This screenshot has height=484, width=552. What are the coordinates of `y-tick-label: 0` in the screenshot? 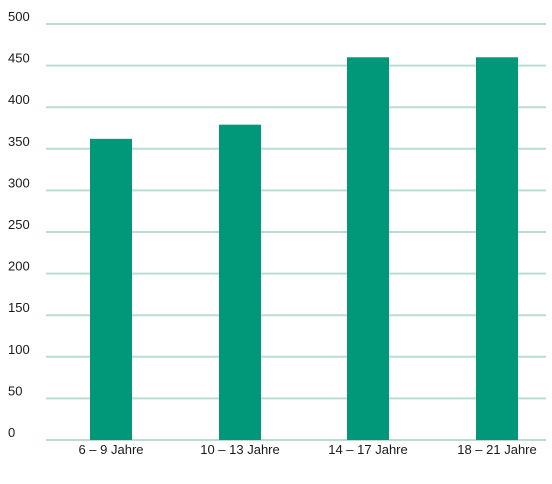 It's located at (11, 432).